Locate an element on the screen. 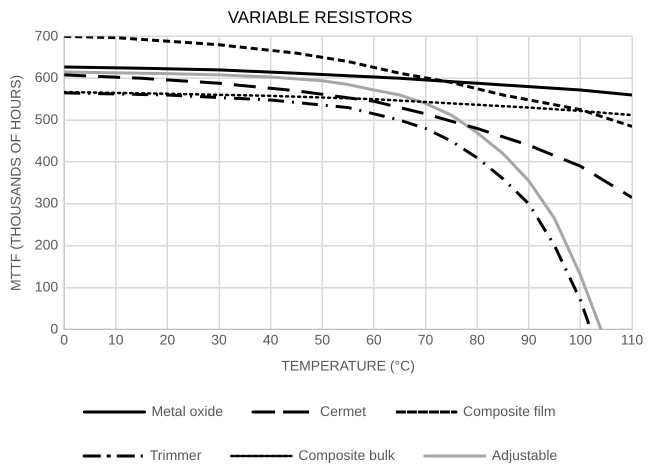  x-tick-label: 60 is located at coordinates (374, 340).